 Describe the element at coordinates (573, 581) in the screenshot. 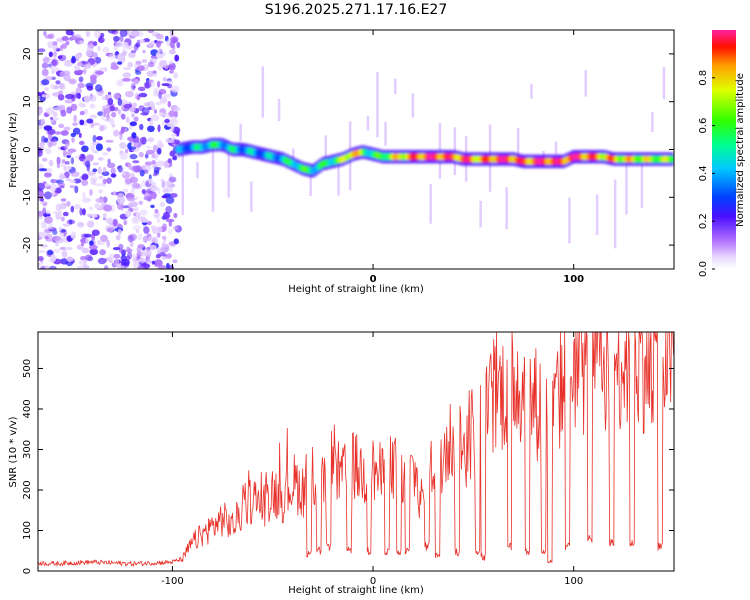

I see `x-tick-label: 100` at that location.